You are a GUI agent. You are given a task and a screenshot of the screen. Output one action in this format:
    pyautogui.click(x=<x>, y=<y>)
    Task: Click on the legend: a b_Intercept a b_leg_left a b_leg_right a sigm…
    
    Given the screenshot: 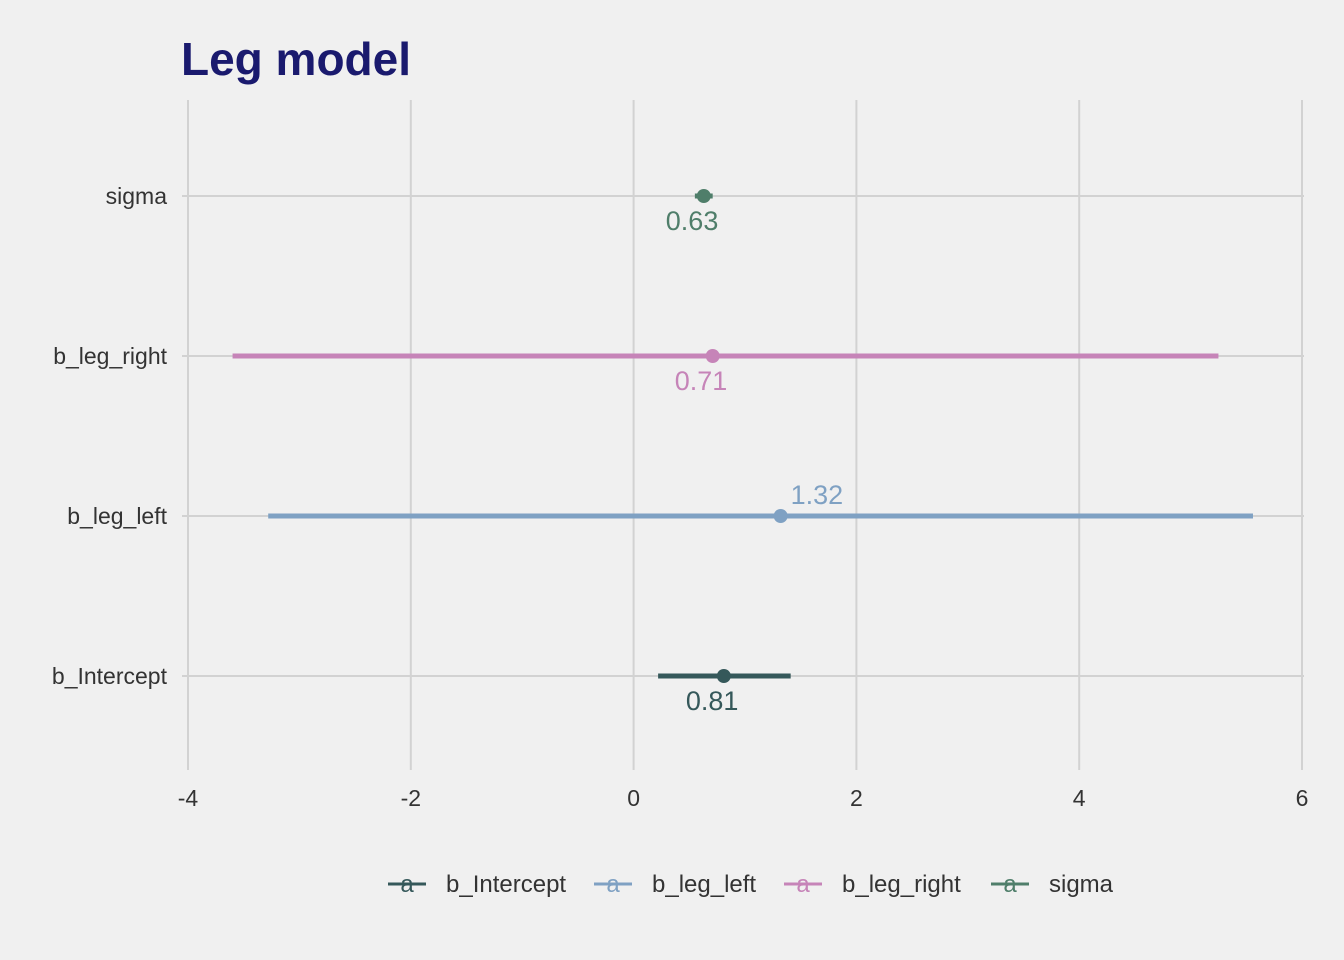 What is the action you would take?
    pyautogui.click(x=751, y=884)
    